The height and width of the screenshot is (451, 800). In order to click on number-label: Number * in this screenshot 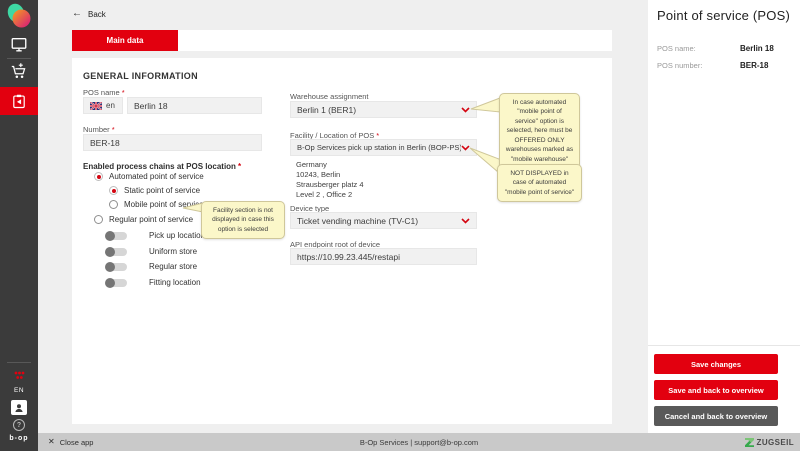, I will do `click(99, 129)`.